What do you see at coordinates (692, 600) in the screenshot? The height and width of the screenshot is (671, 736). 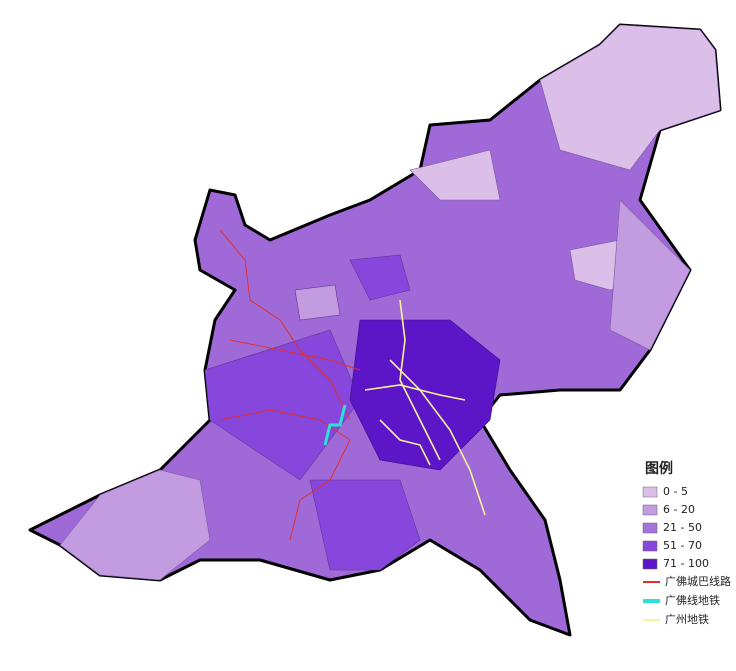 I see `legend-label: 广佛线地铁` at bounding box center [692, 600].